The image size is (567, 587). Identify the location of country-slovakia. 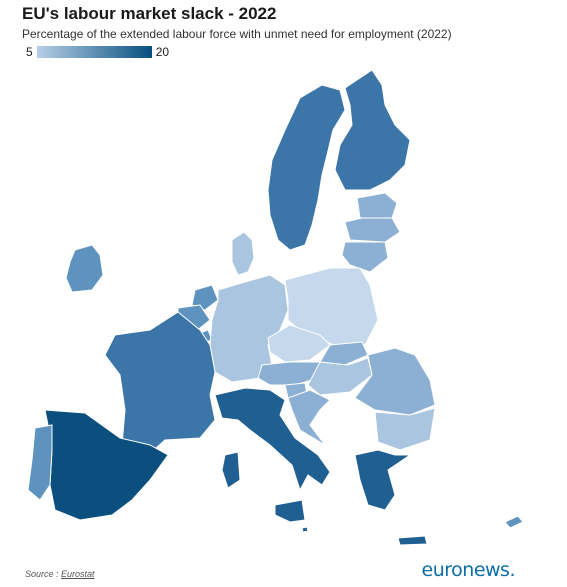
(344, 353).